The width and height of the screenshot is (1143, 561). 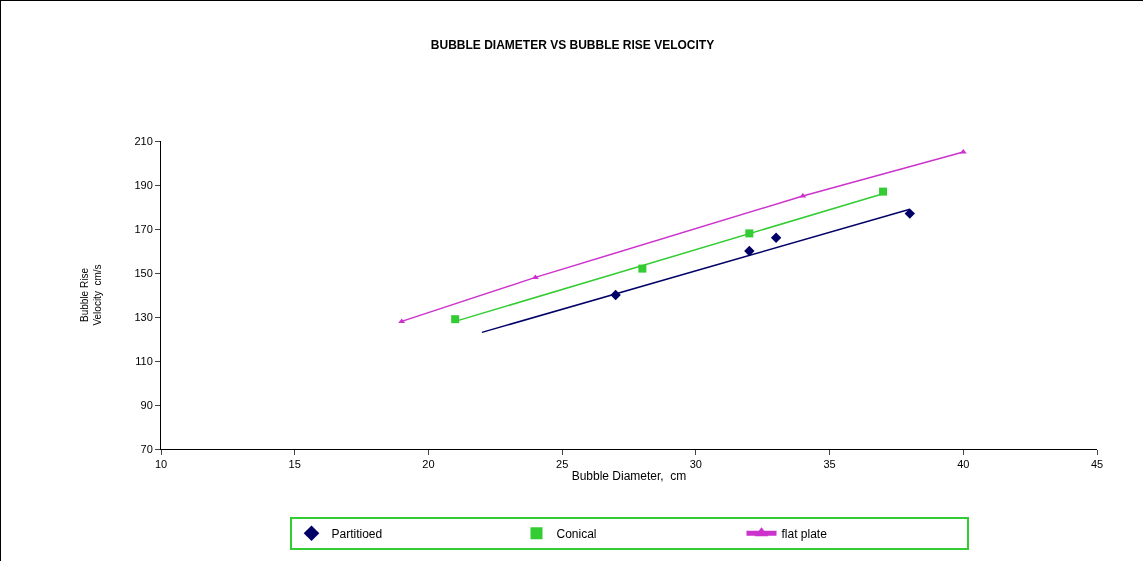 I want to click on y-tick-label: 170, so click(x=143, y=228).